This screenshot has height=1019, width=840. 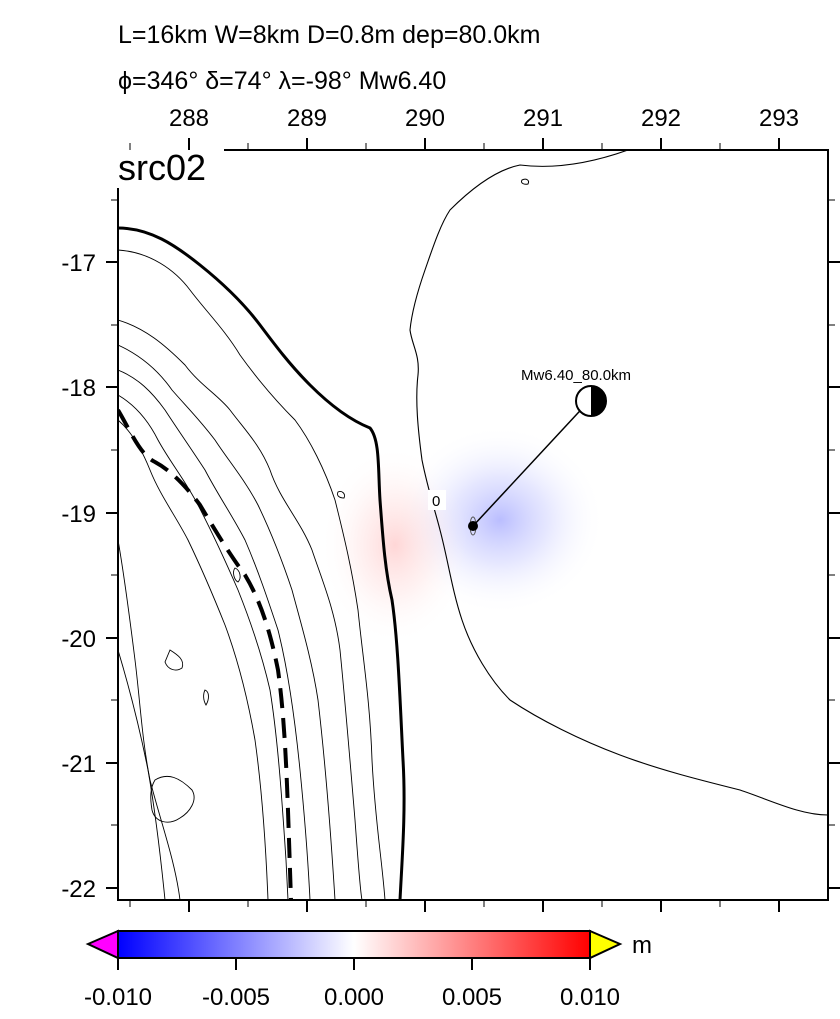 What do you see at coordinates (118, 997) in the screenshot?
I see `colorbar-tick-label: -0.010` at bounding box center [118, 997].